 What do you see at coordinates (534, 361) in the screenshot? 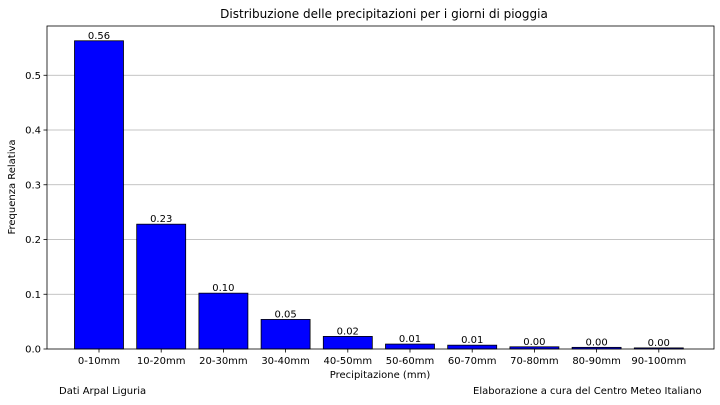
I see `x-tick-label: 70-80mm` at bounding box center [534, 361].